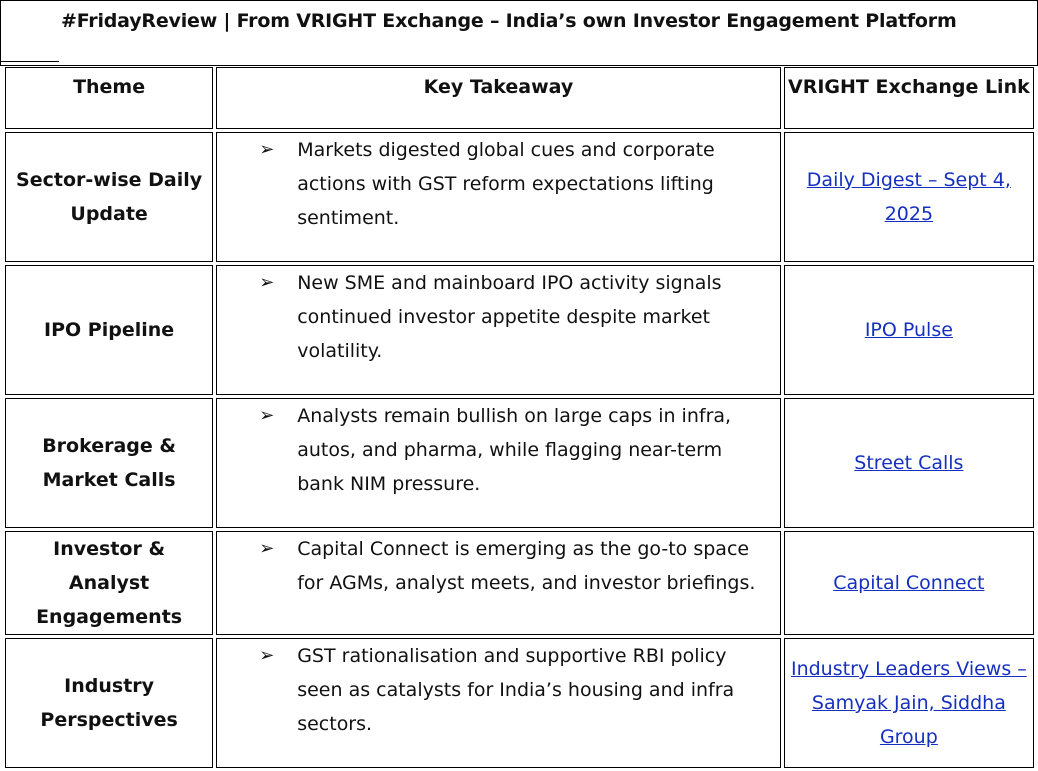  What do you see at coordinates (109, 98) in the screenshot?
I see `header-theme: Theme` at bounding box center [109, 98].